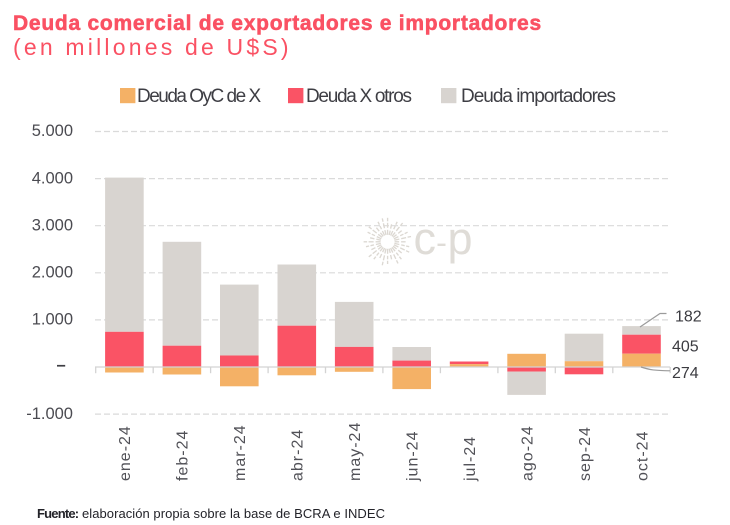 The width and height of the screenshot is (730, 525). I want to click on svg-text: 182, so click(688, 317).